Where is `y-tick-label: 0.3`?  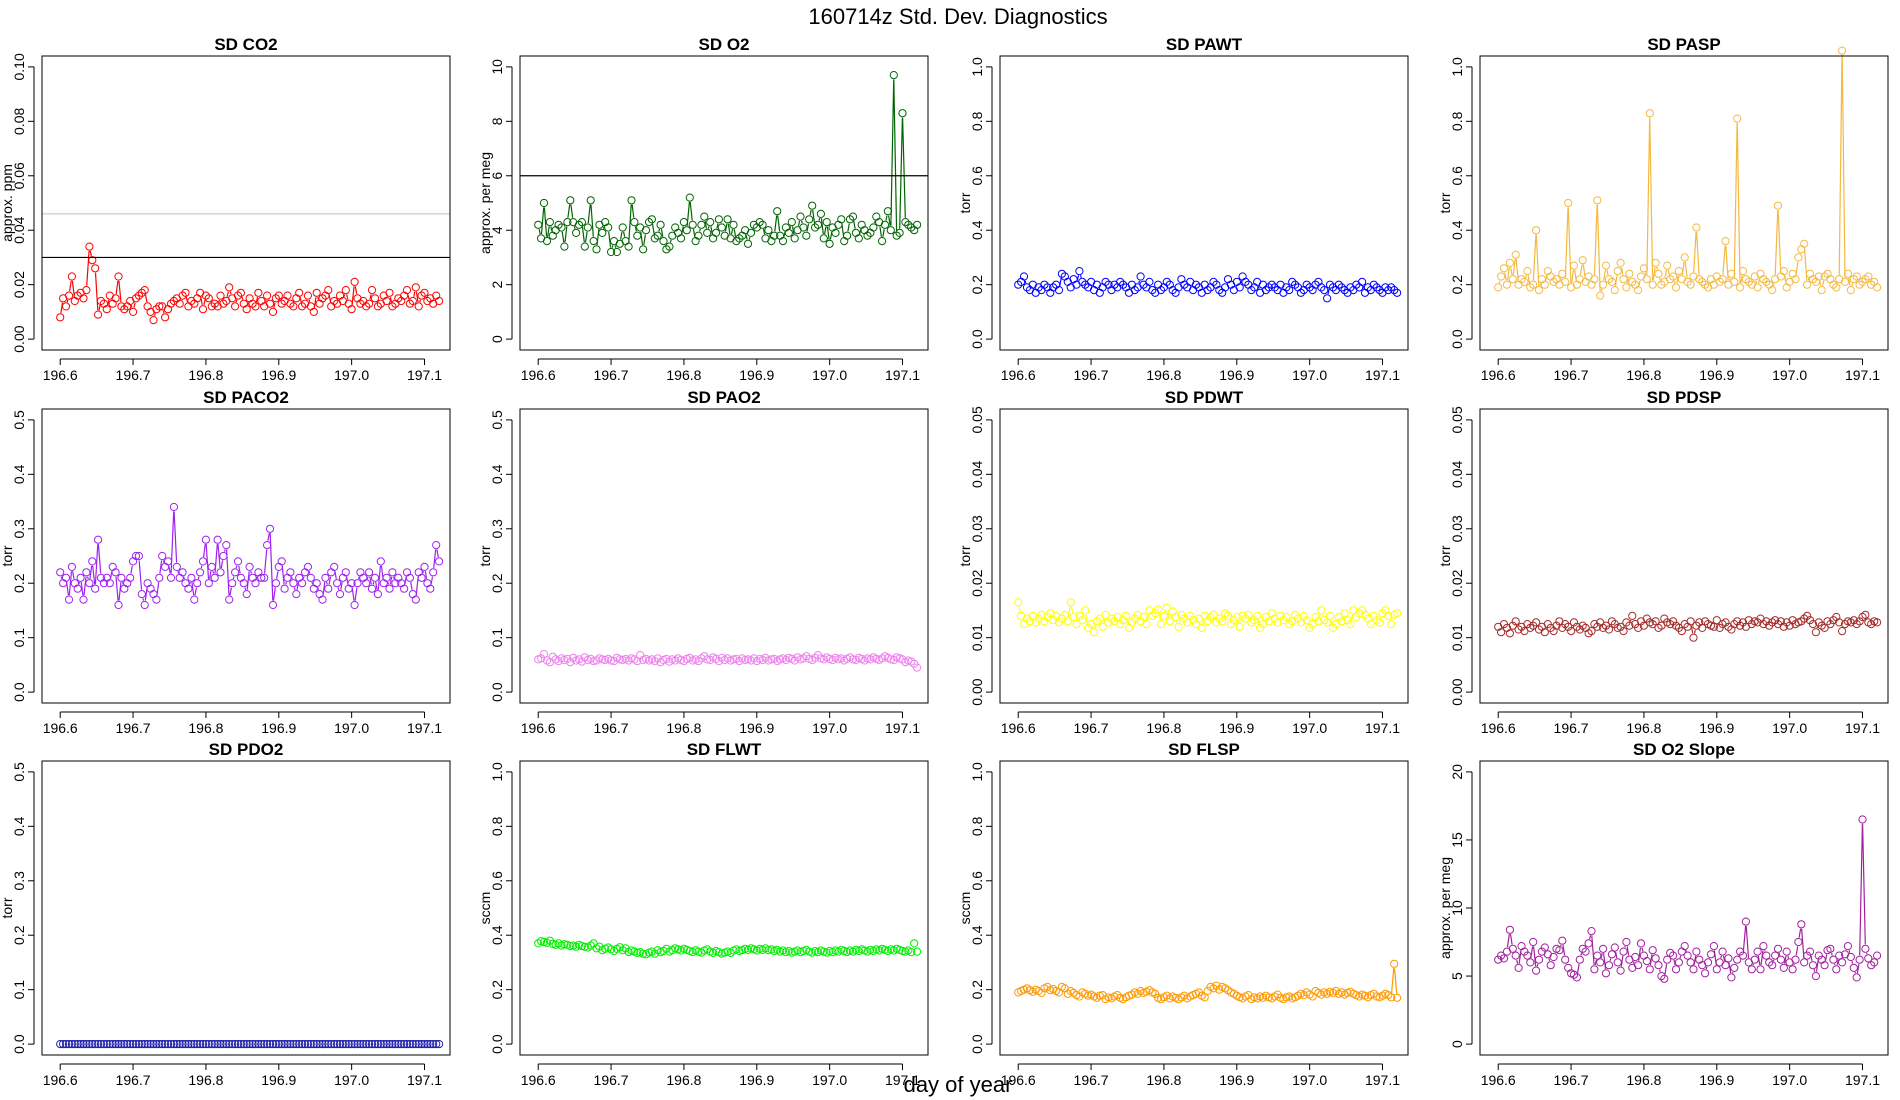 y-tick-label: 0.3 is located at coordinates (19, 529).